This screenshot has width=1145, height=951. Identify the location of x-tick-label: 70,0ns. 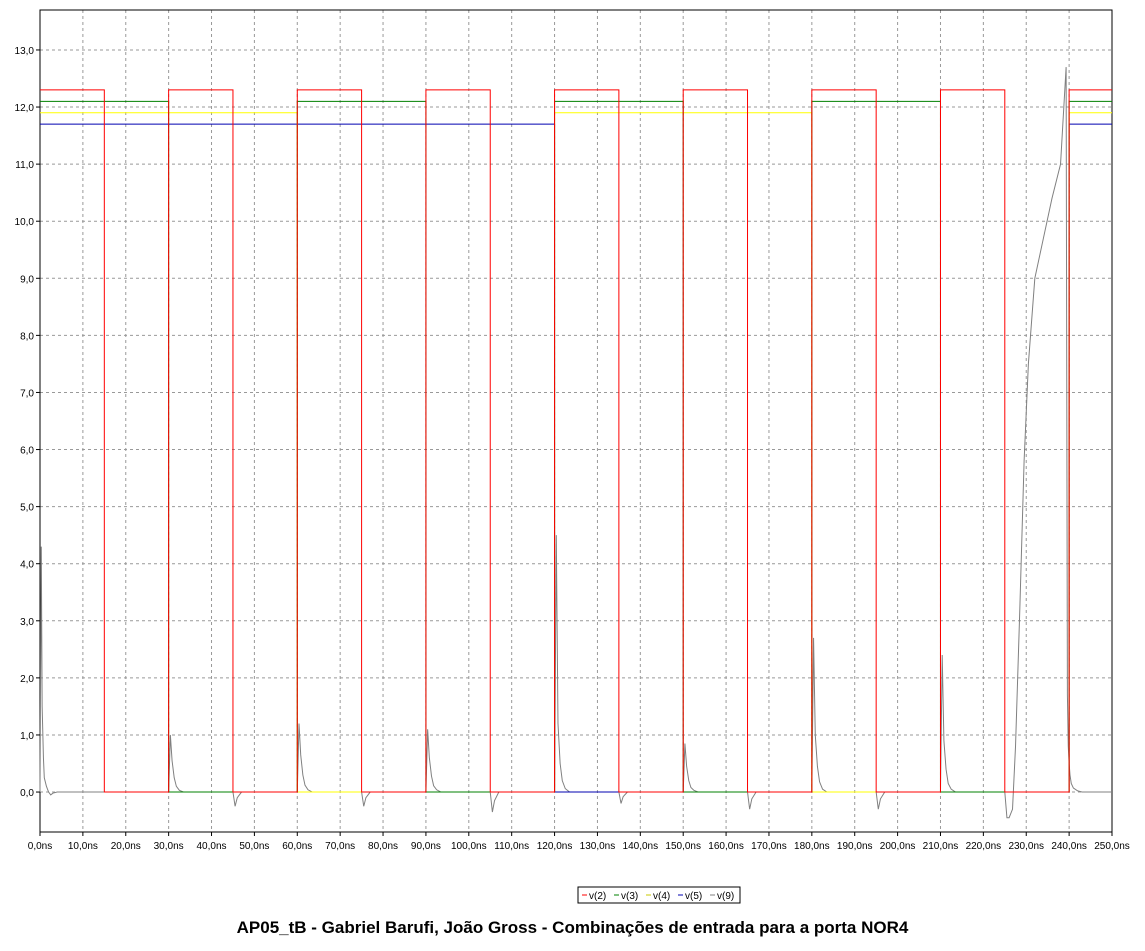
(340, 846).